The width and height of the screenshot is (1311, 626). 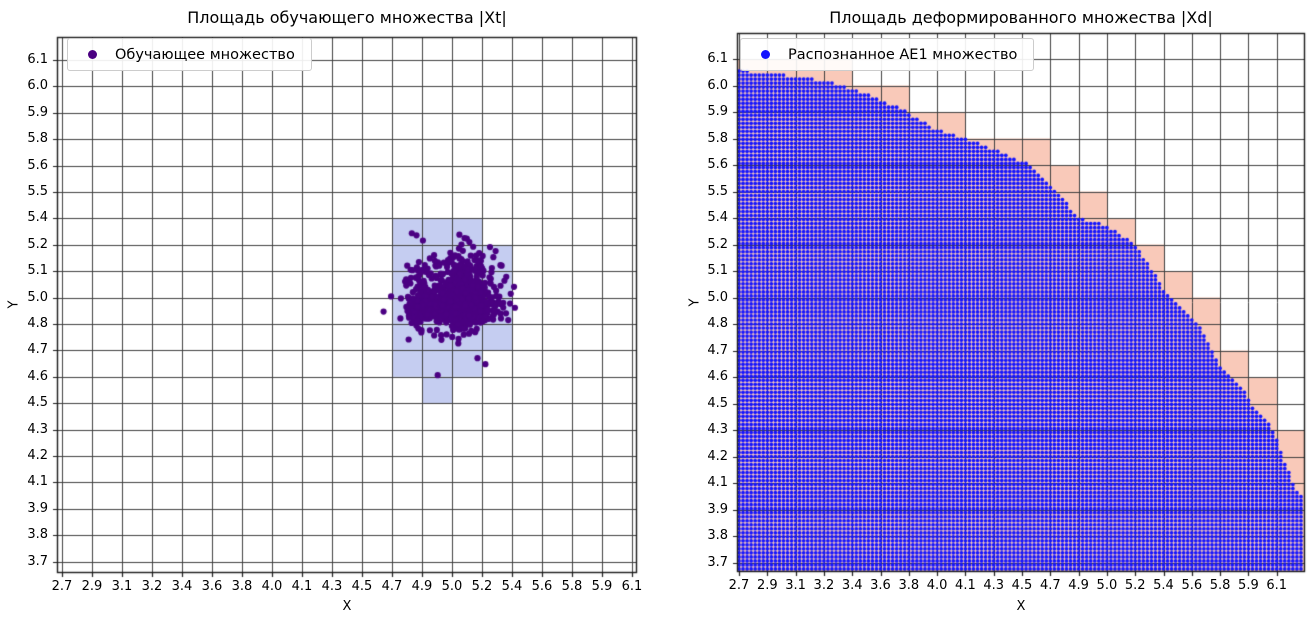 I want to click on right-plot-y-tick-label: 4.7, so click(x=717, y=350).